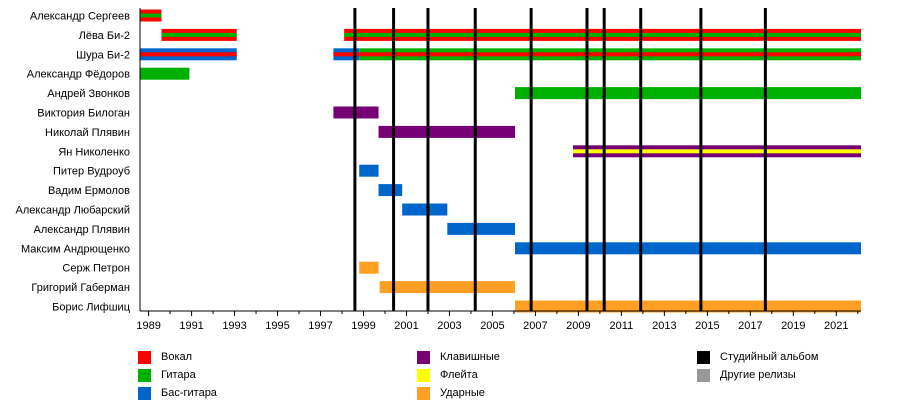 The image size is (900, 400). Describe the element at coordinates (94, 152) in the screenshot. I see `member-label: Ян Николенко` at that location.